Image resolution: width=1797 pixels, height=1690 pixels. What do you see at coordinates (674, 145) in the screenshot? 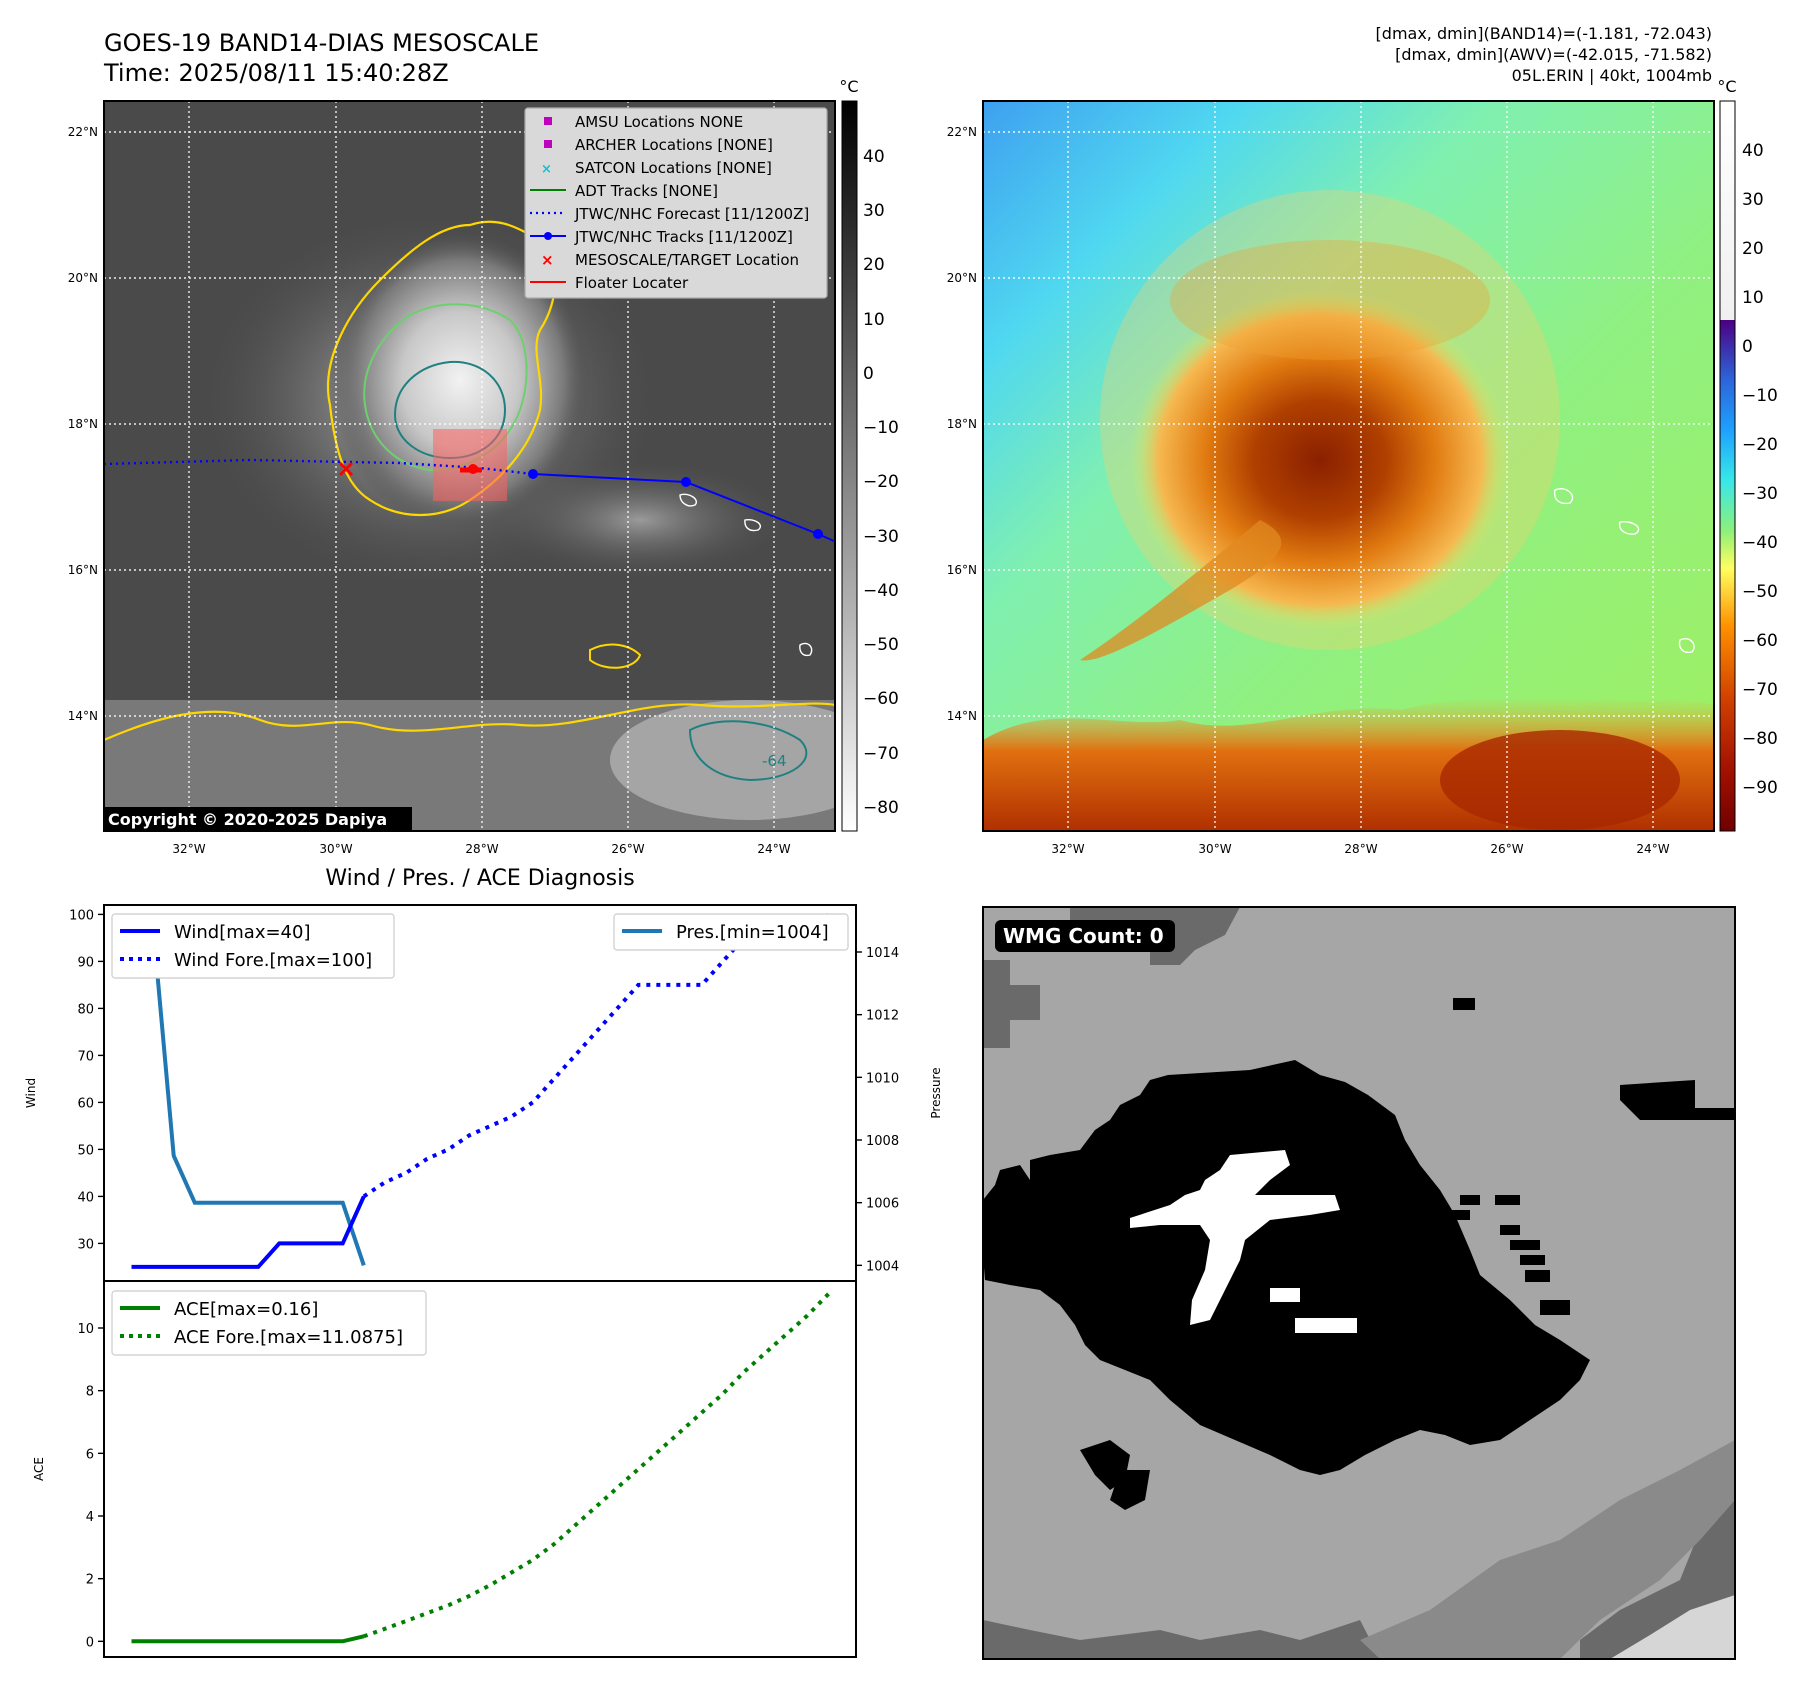
I see `legend-archer: ARCHER Locations [NONE]` at bounding box center [674, 145].